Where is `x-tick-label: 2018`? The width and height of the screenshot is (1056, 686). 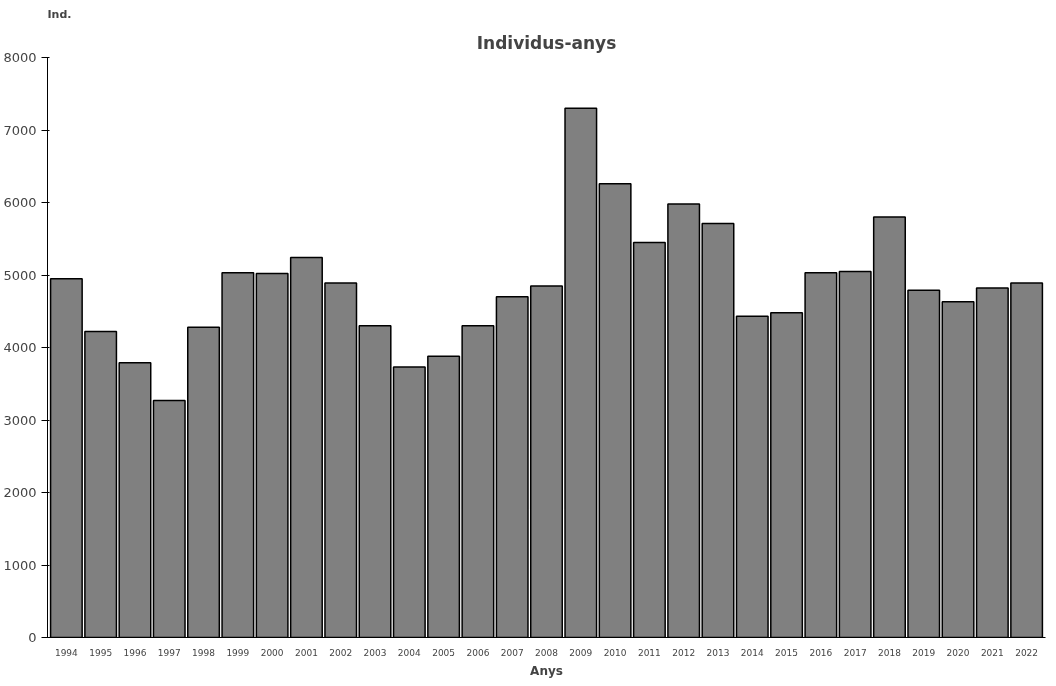
x-tick-label: 2018 is located at coordinates (890, 652).